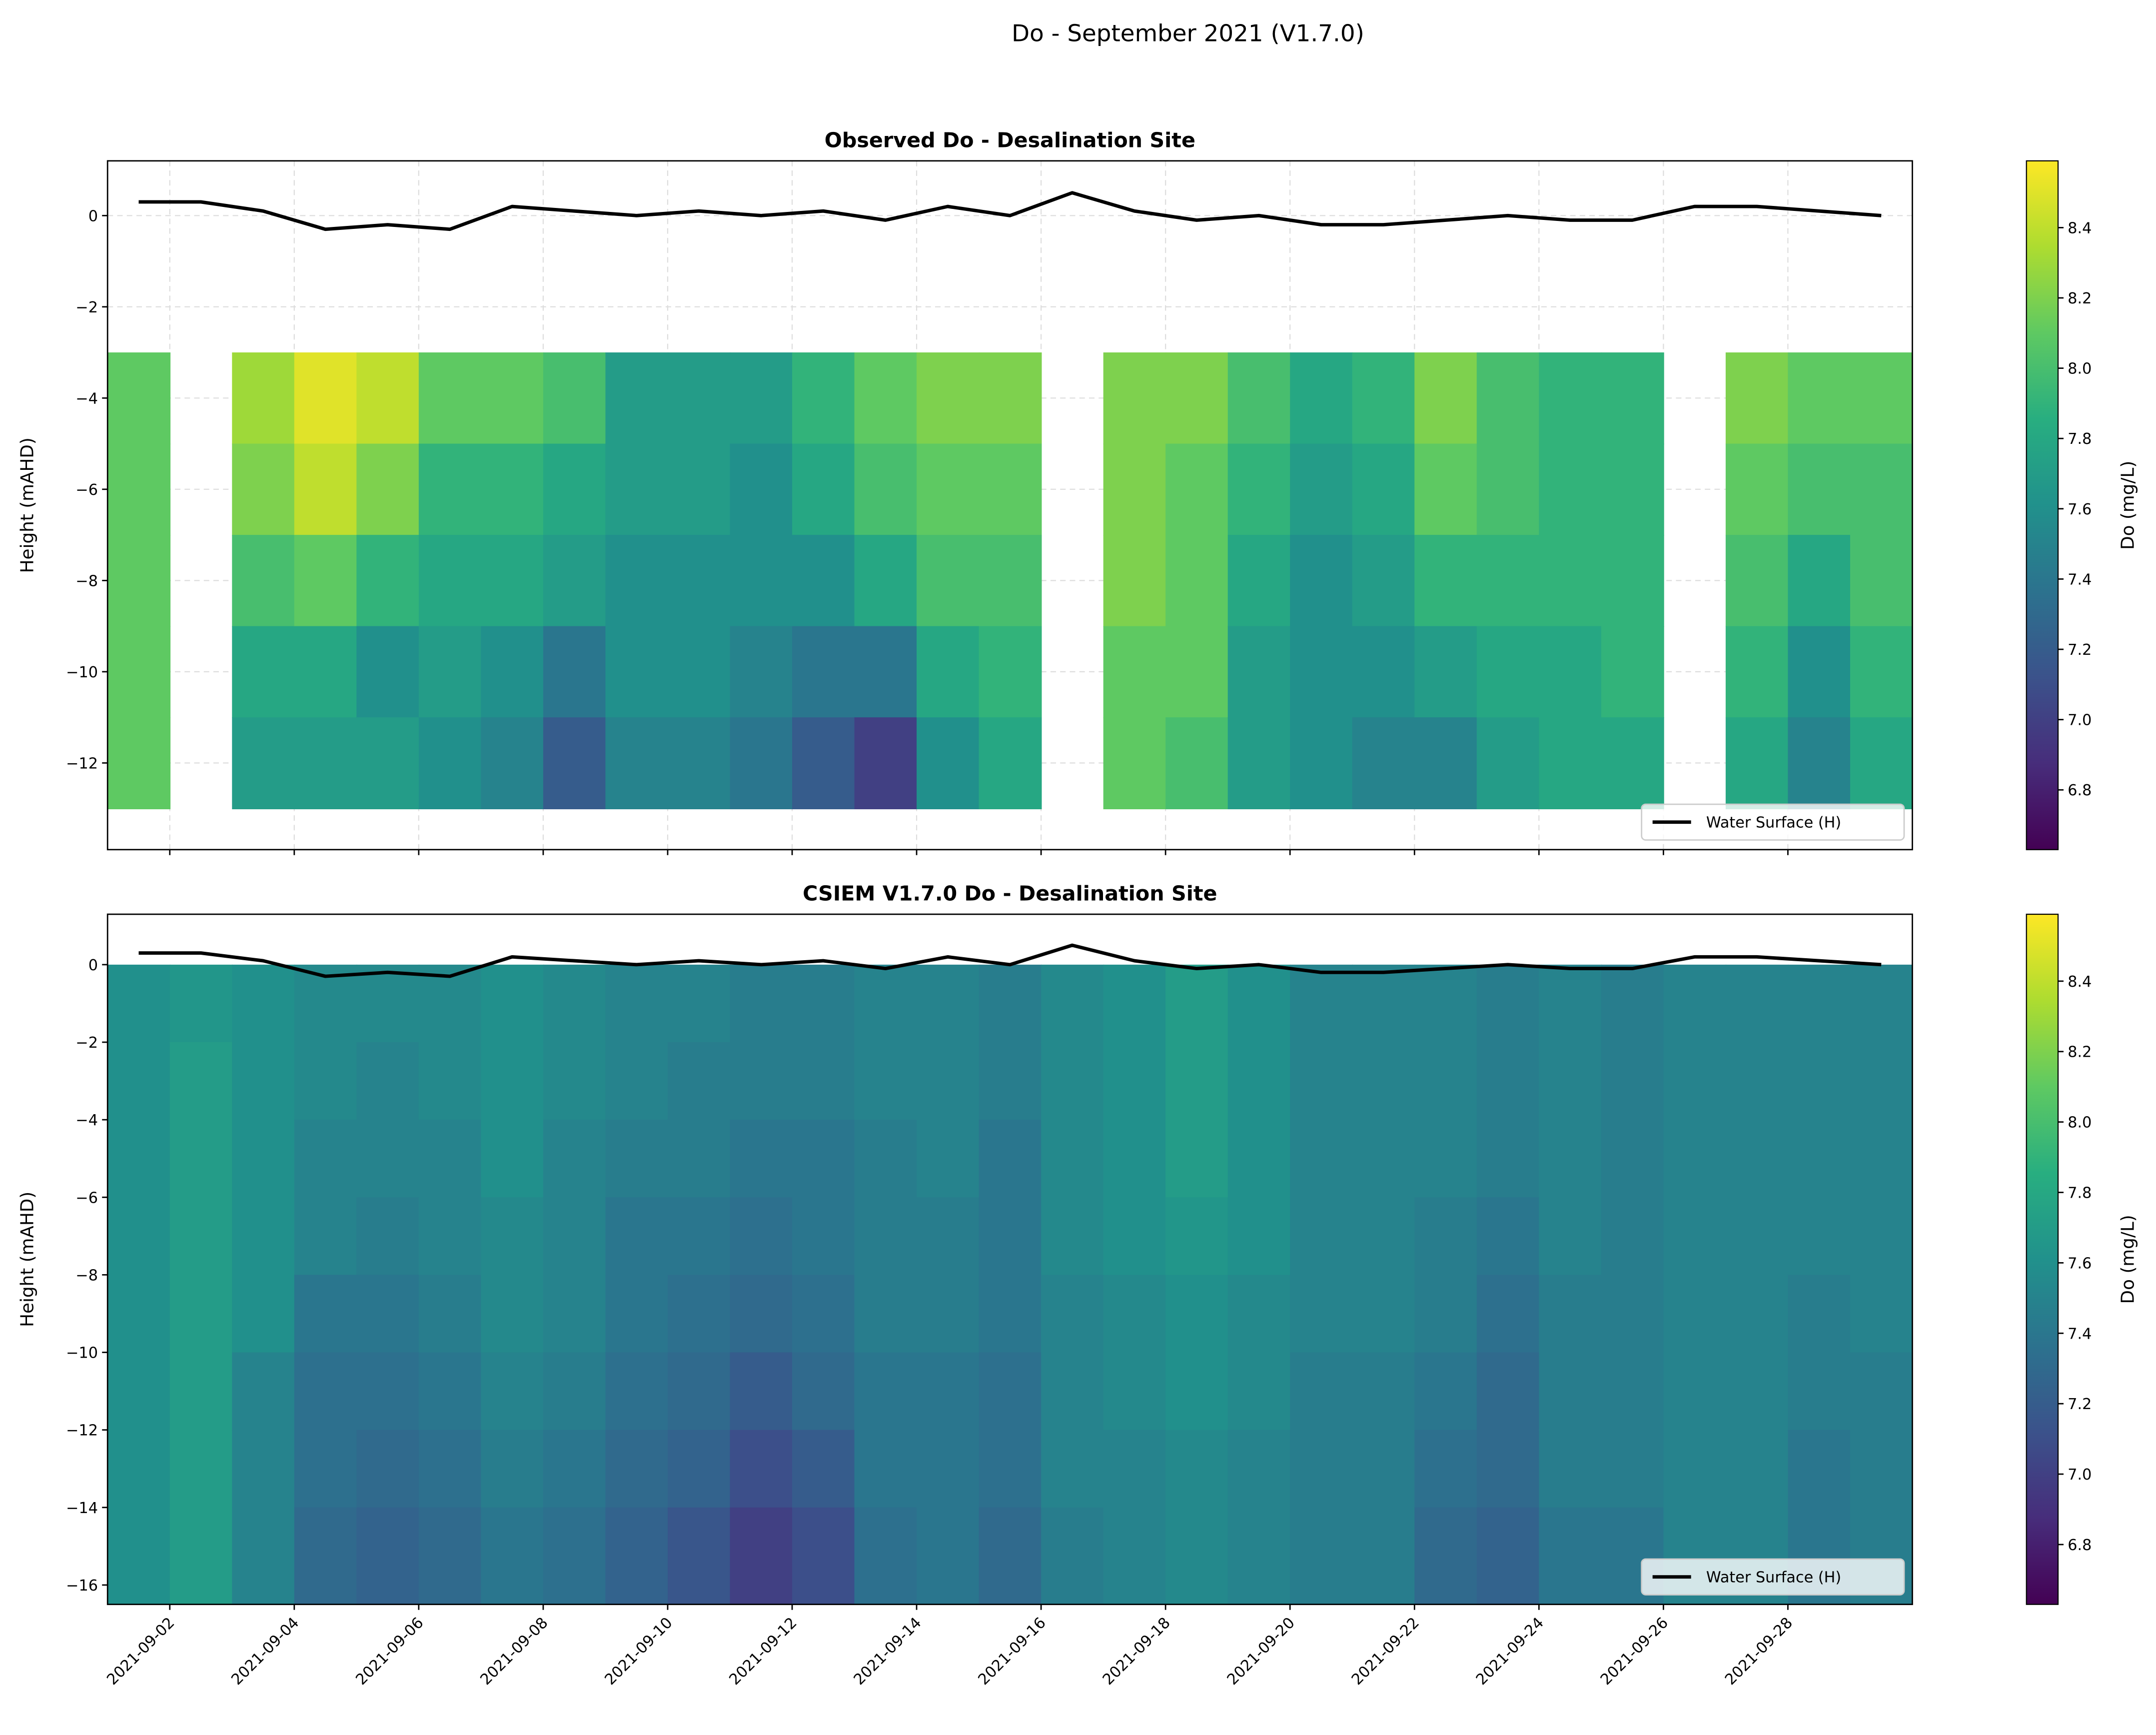 This screenshot has height=1735, width=2156. What do you see at coordinates (82, 1431) in the screenshot?
I see `y-tick-label: −12` at bounding box center [82, 1431].